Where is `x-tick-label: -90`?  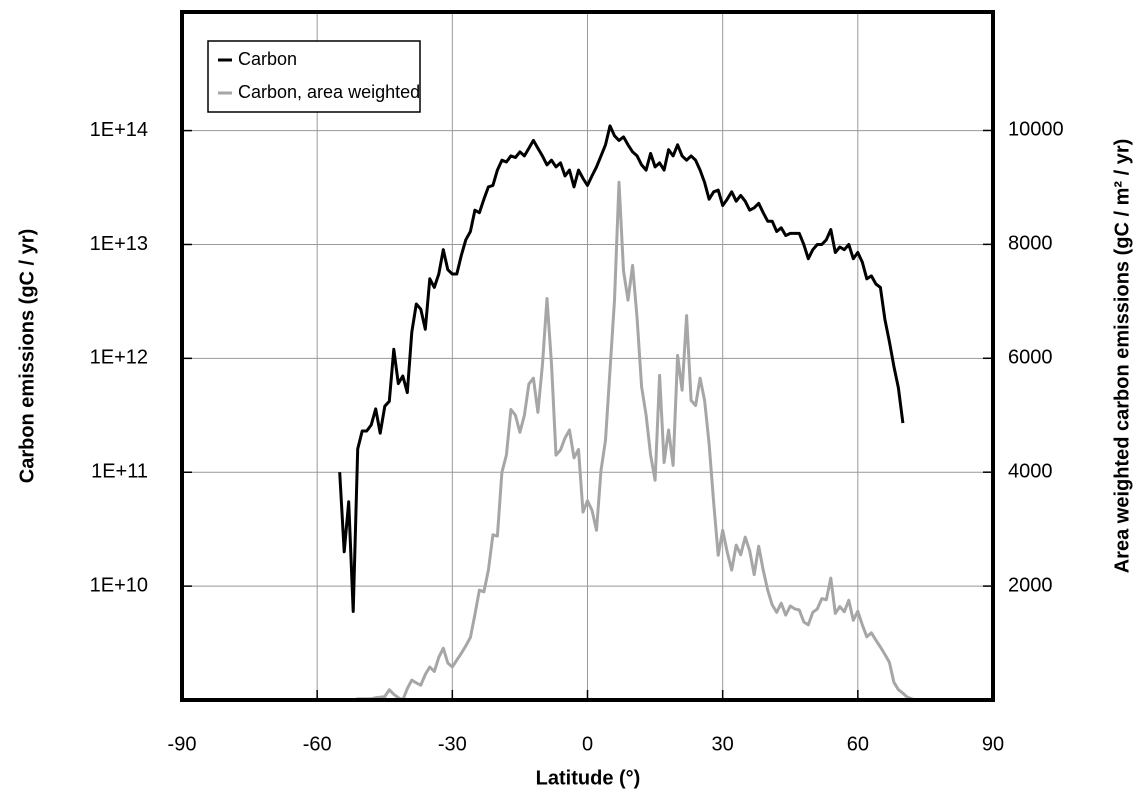
x-tick-label: -90 is located at coordinates (182, 744).